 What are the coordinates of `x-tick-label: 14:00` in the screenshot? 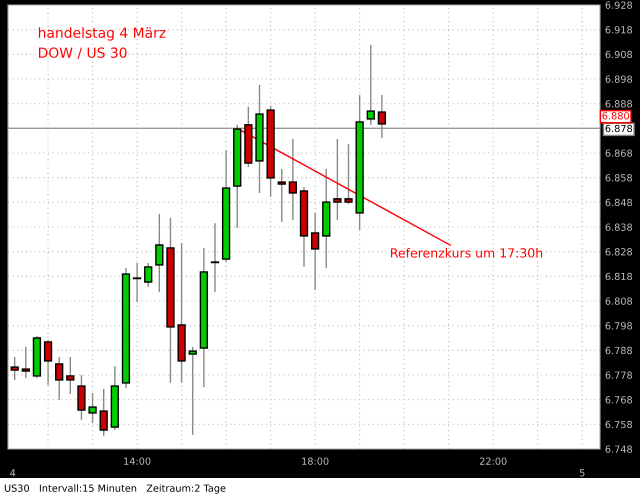 It's located at (137, 461).